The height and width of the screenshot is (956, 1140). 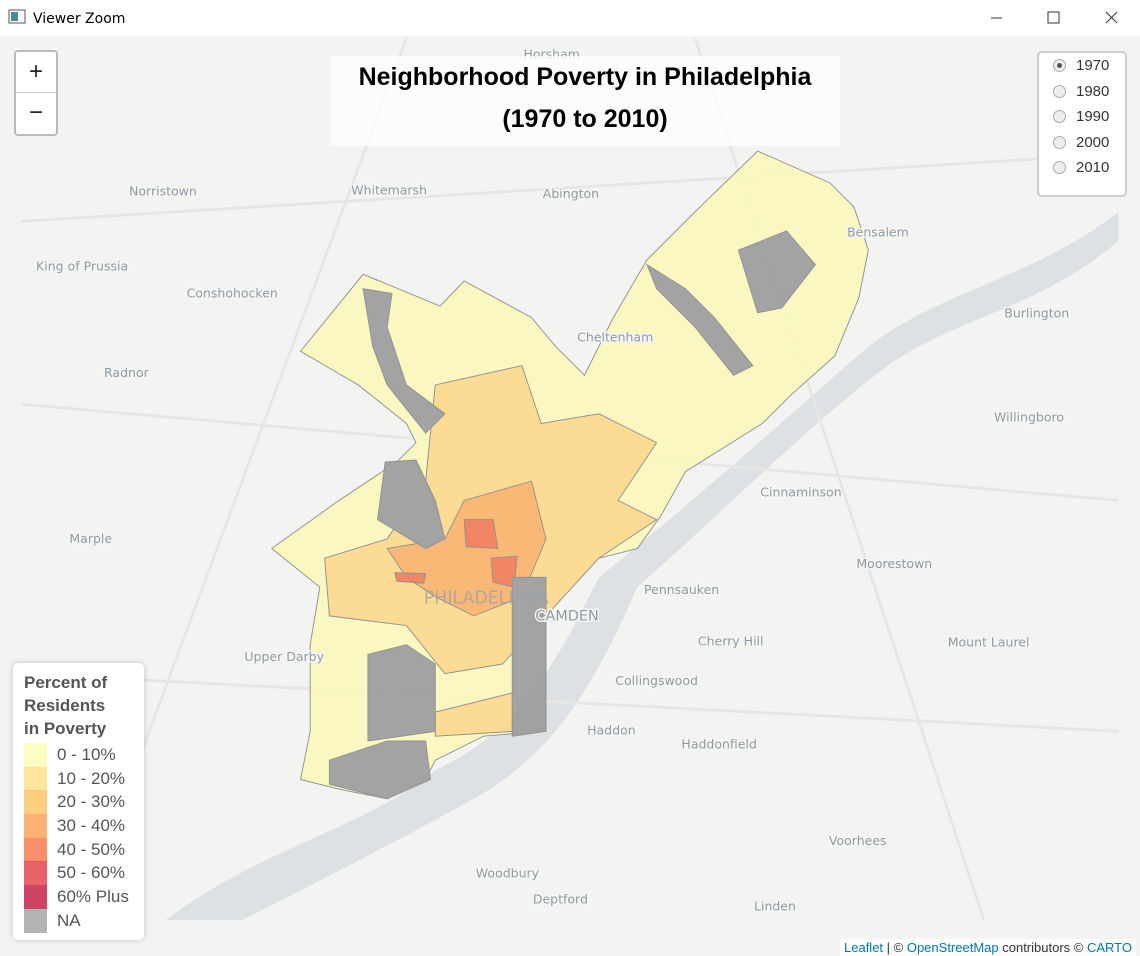 I want to click on place-label: Cherry Hill, so click(x=731, y=641).